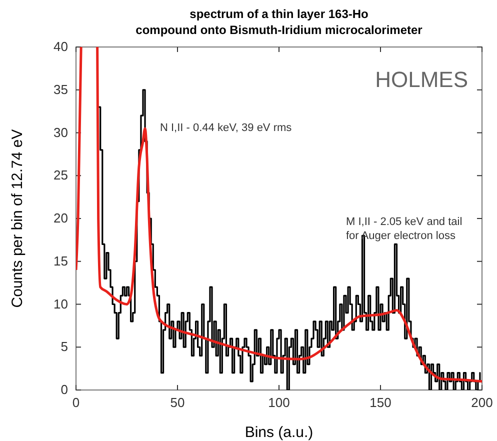 This screenshot has width=497, height=441. Describe the element at coordinates (61, 89) in the screenshot. I see `y-tick-label: 35` at that location.